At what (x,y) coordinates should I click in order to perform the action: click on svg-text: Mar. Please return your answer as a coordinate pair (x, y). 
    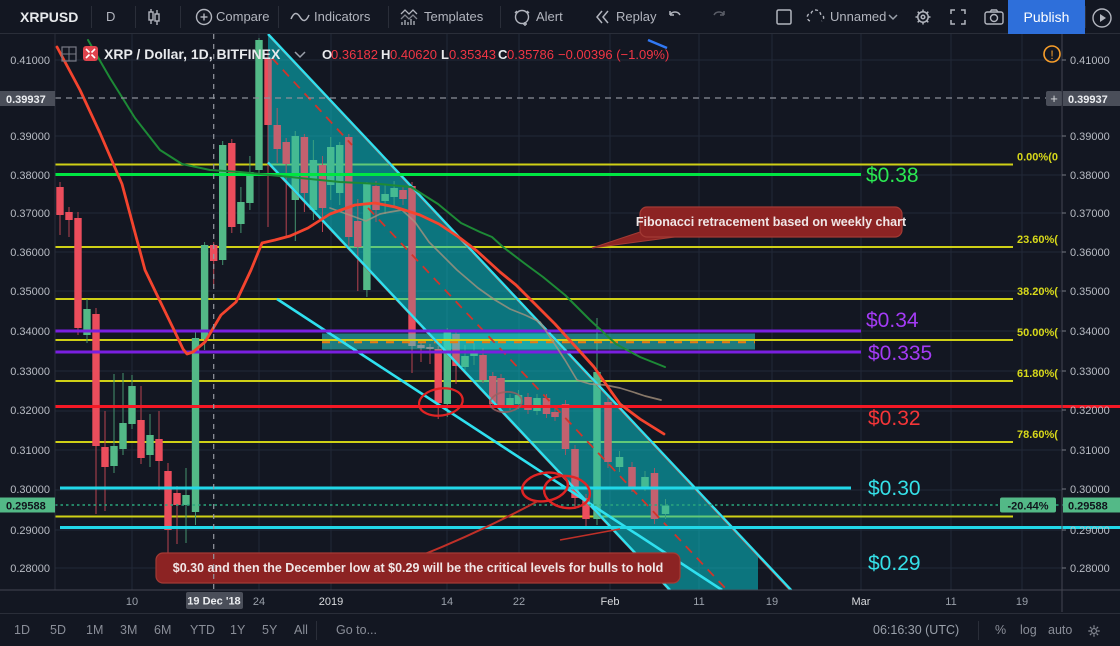
    Looking at the image, I should click on (861, 602).